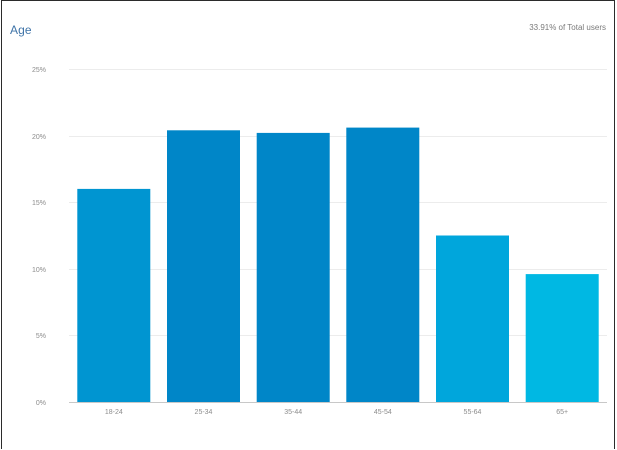 This screenshot has width=617, height=450. Describe the element at coordinates (562, 412) in the screenshot. I see `x-tick-label: 65+` at that location.